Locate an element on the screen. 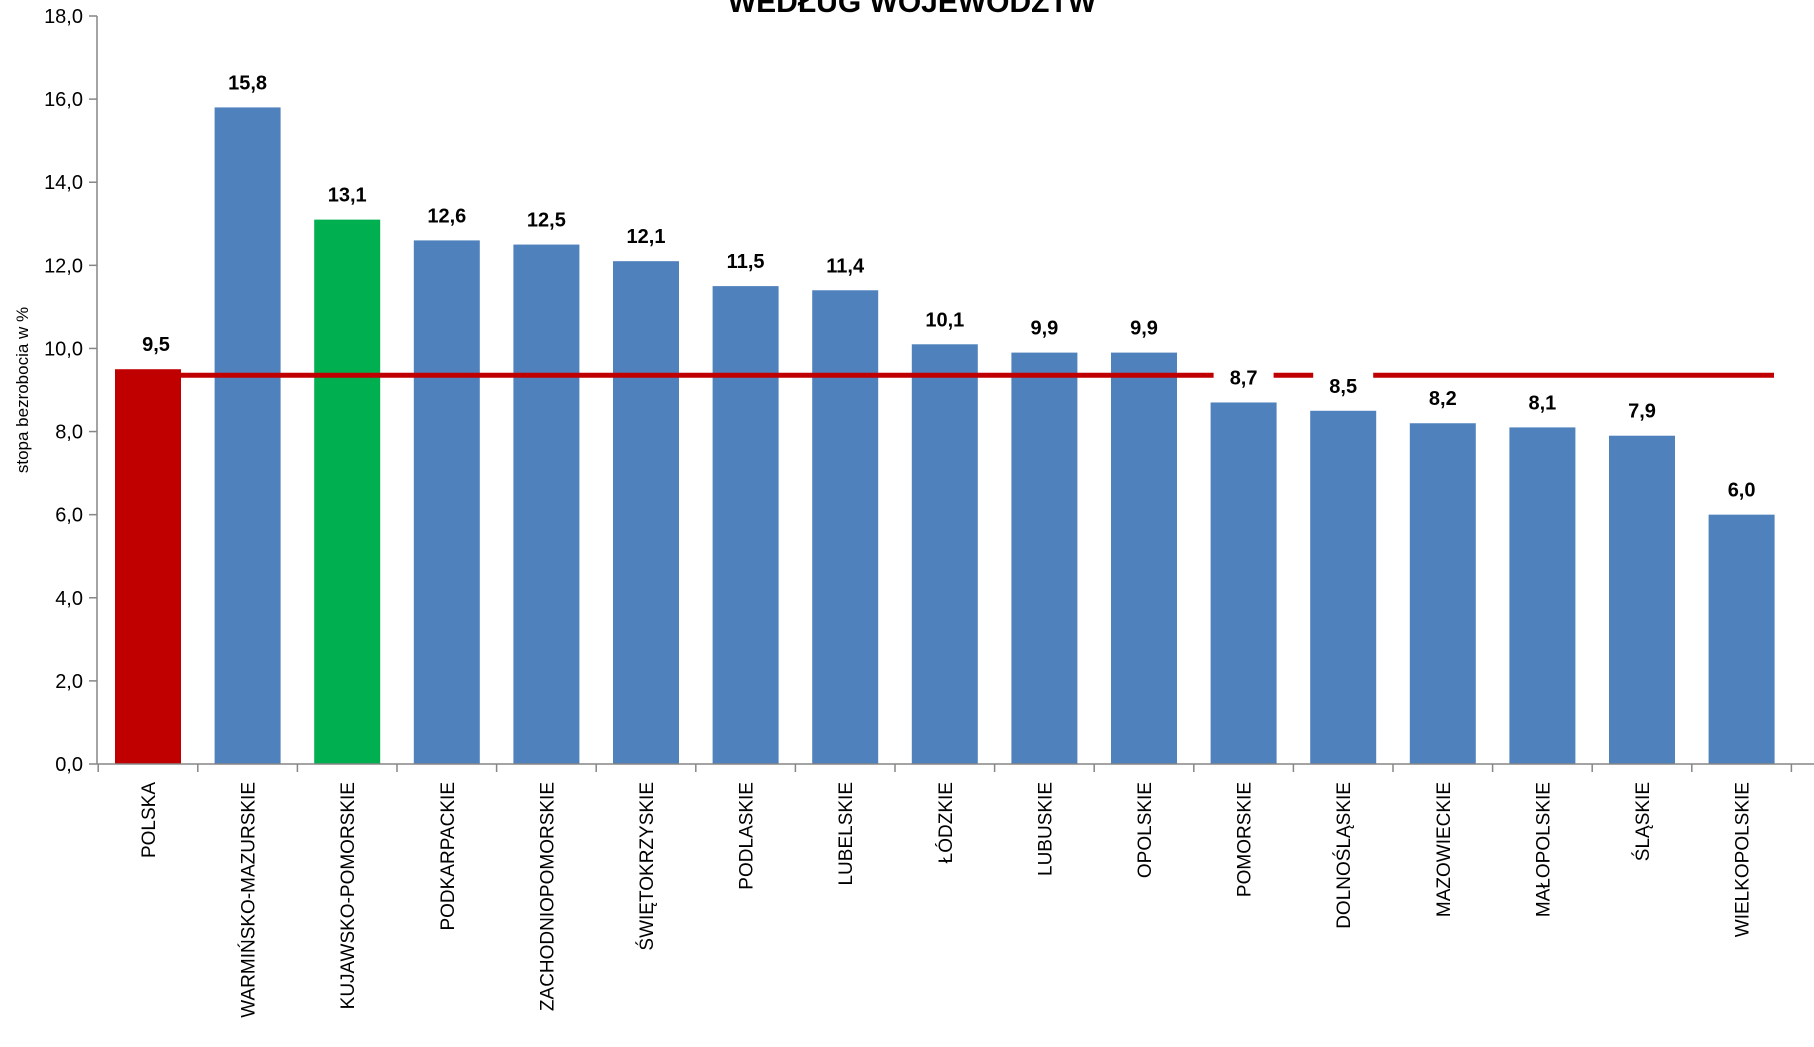  y-tick-label: 6,0 is located at coordinates (69, 516).